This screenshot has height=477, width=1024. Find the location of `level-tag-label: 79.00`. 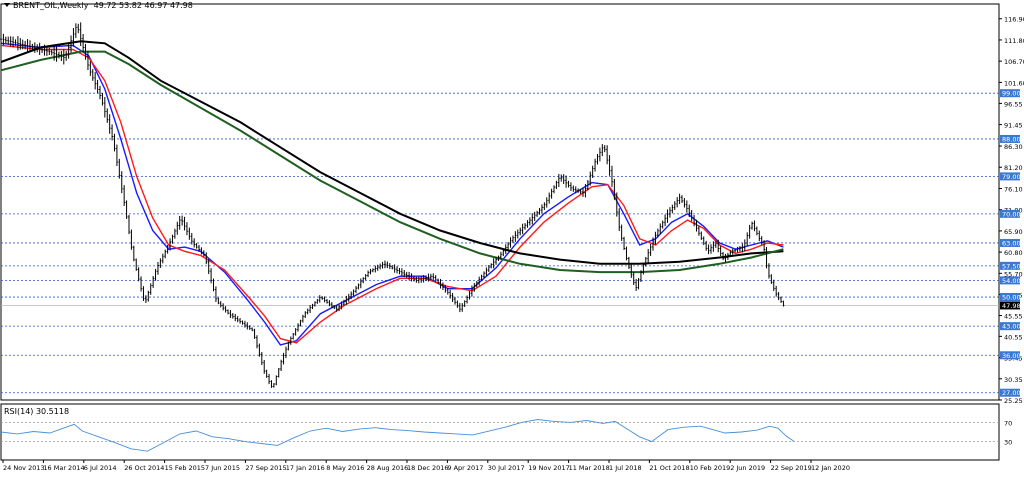

level-tag-label: 79.00 is located at coordinates (1011, 177).